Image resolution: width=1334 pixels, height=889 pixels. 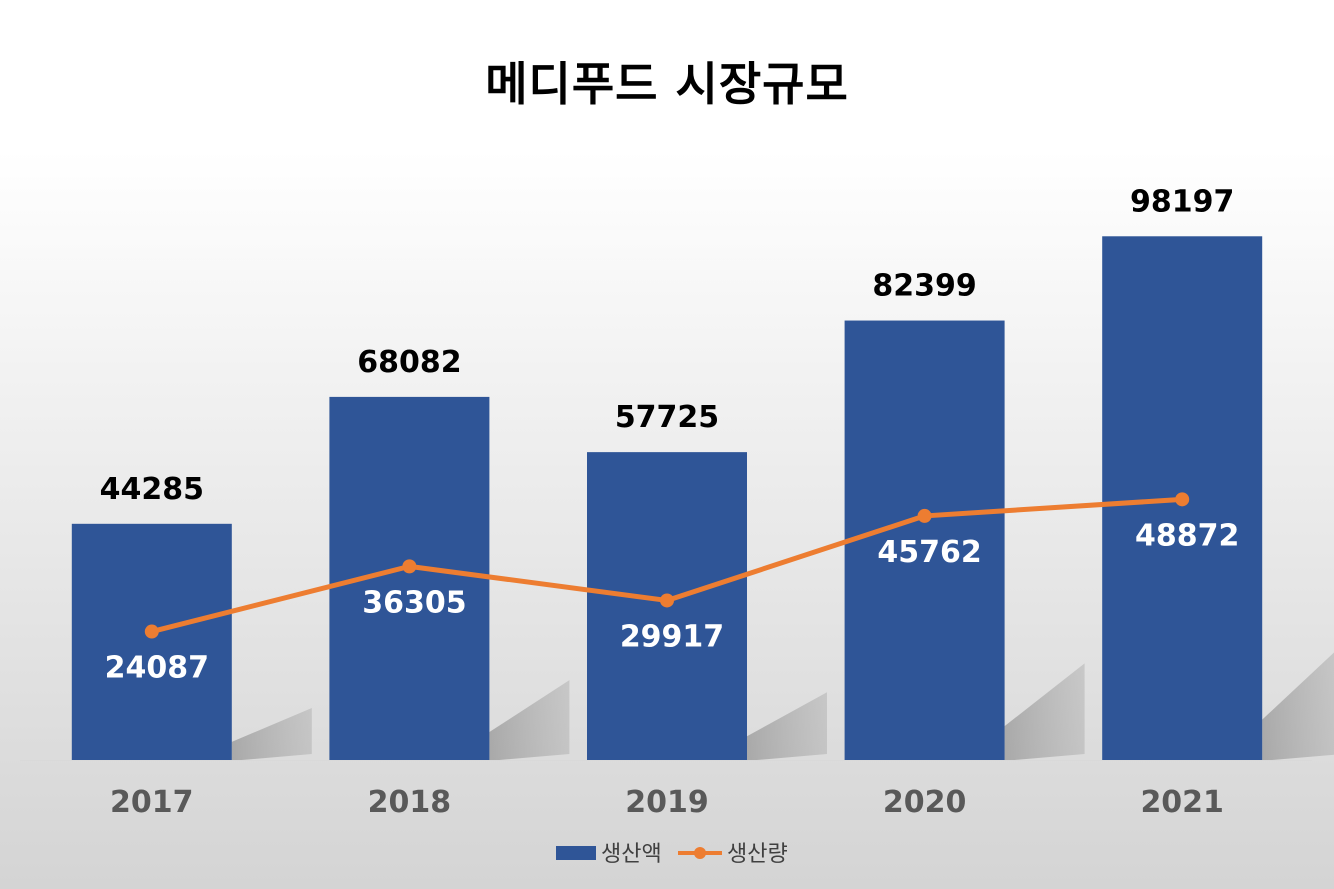 What do you see at coordinates (1182, 499) in the screenshot?
I see `line-point-2021` at bounding box center [1182, 499].